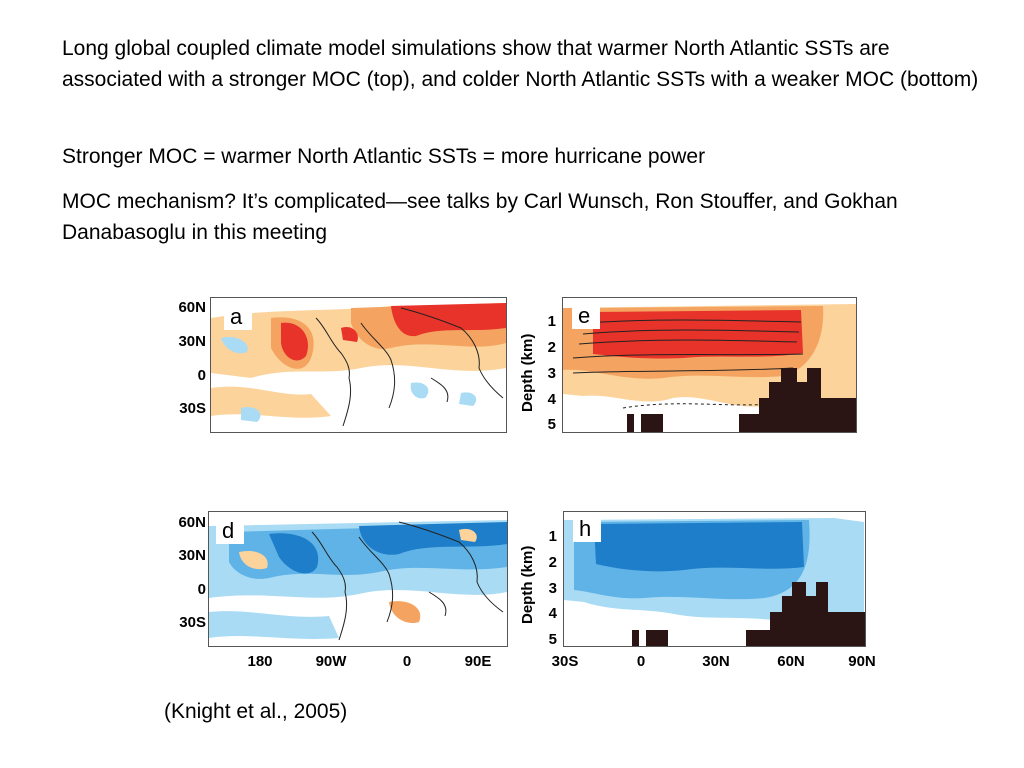 Image resolution: width=1024 pixels, height=768 pixels. What do you see at coordinates (201, 375) in the screenshot?
I see `lat-tick-0-a: 0` at bounding box center [201, 375].